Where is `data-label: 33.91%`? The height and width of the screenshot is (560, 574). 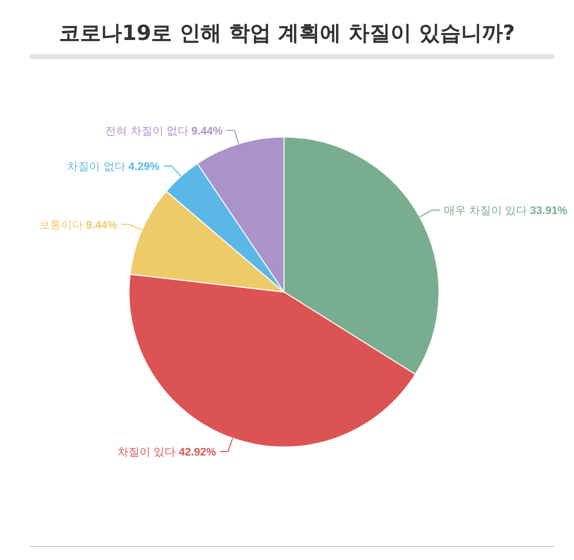 data-label: 33.91% is located at coordinates (549, 211).